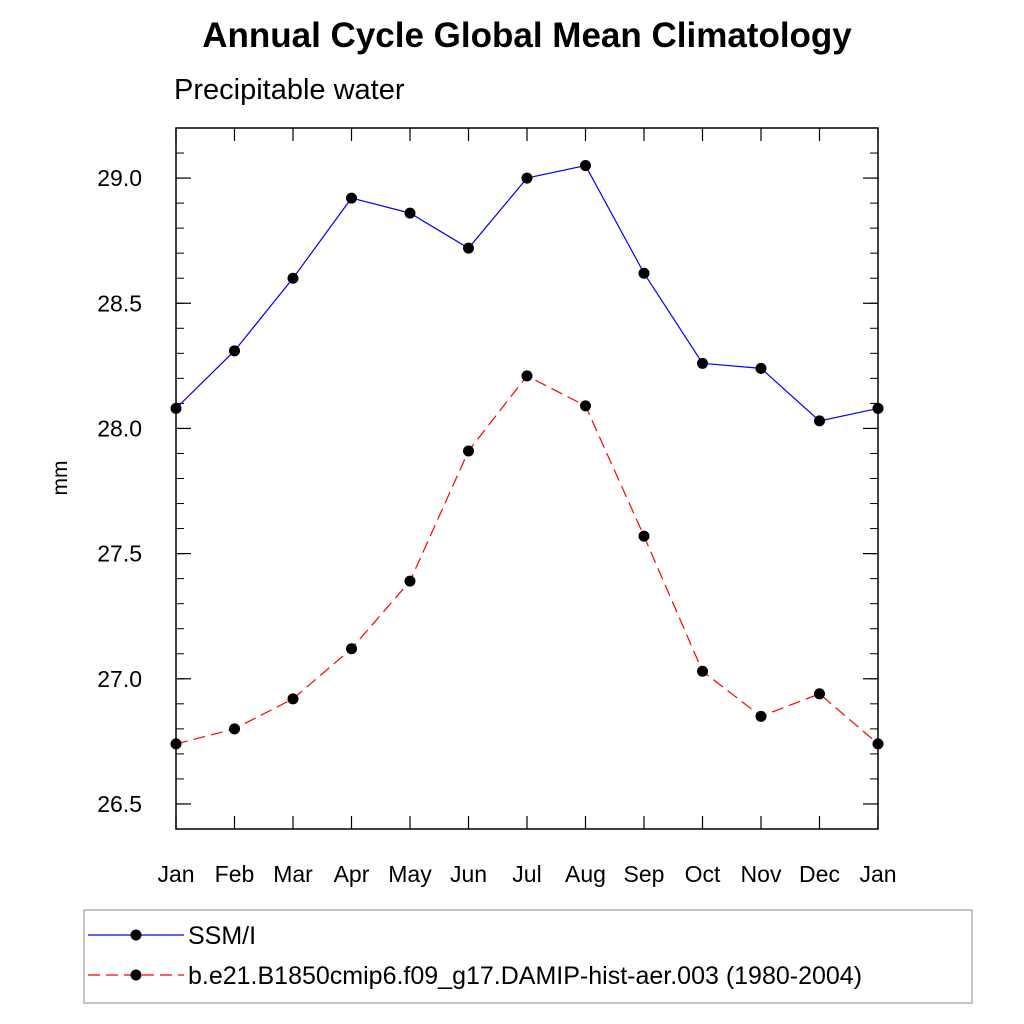  Describe the element at coordinates (119, 554) in the screenshot. I see `y-tick-label: 27.5` at that location.